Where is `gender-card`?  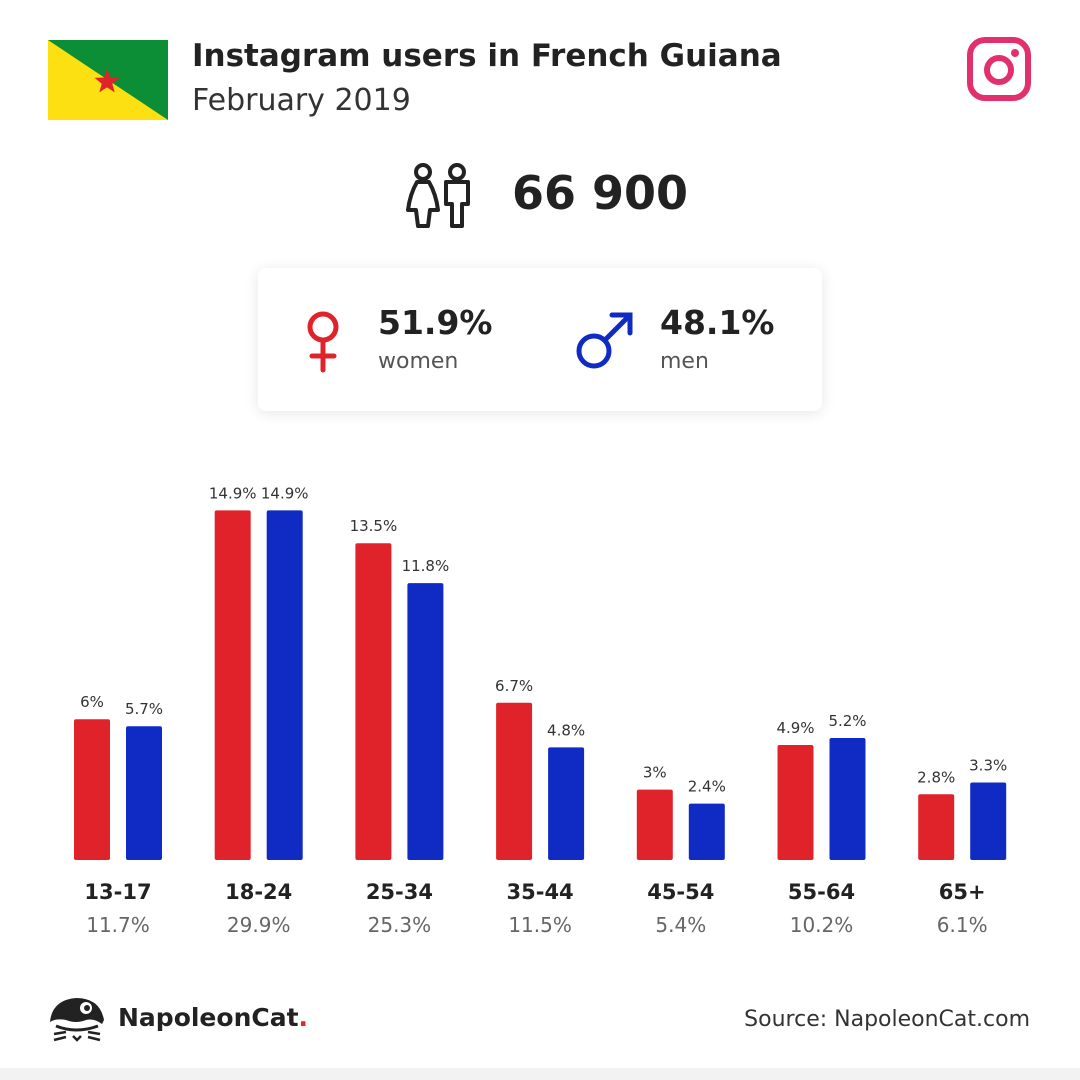 gender-card is located at coordinates (540, 339).